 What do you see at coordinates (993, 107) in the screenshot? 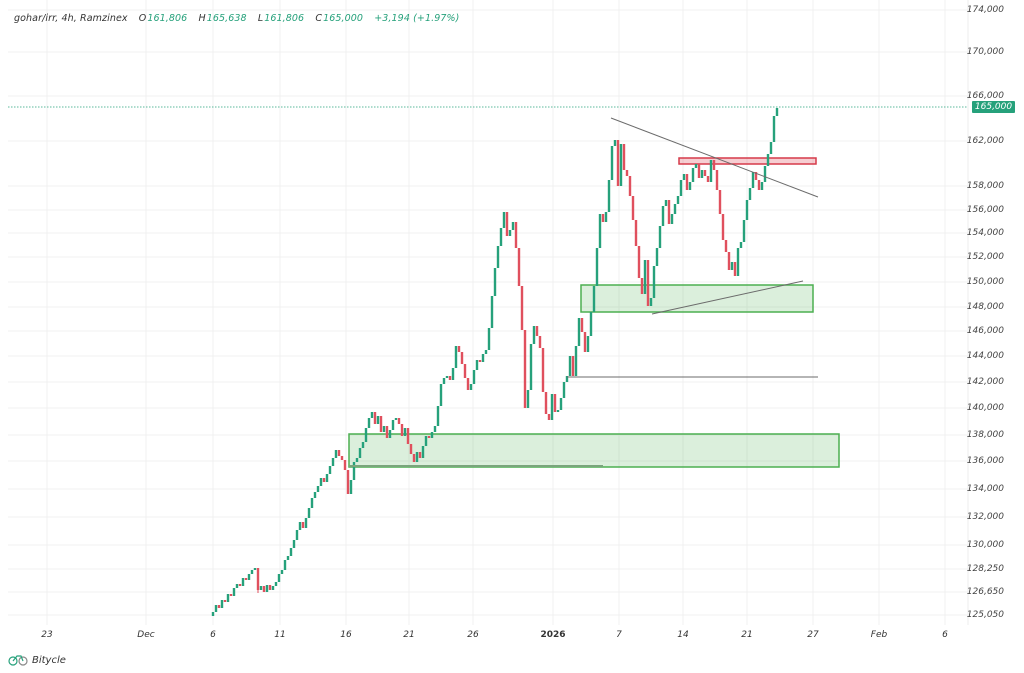
I see `last-price-tag: 165,000` at bounding box center [993, 107].